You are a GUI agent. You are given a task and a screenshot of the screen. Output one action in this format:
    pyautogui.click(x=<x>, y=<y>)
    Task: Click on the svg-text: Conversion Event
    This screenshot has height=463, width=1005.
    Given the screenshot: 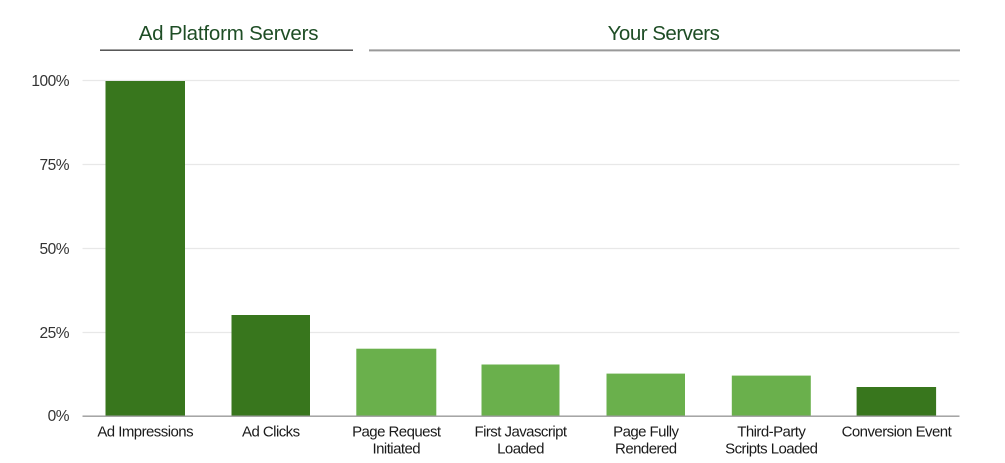 What is the action you would take?
    pyautogui.click(x=897, y=432)
    